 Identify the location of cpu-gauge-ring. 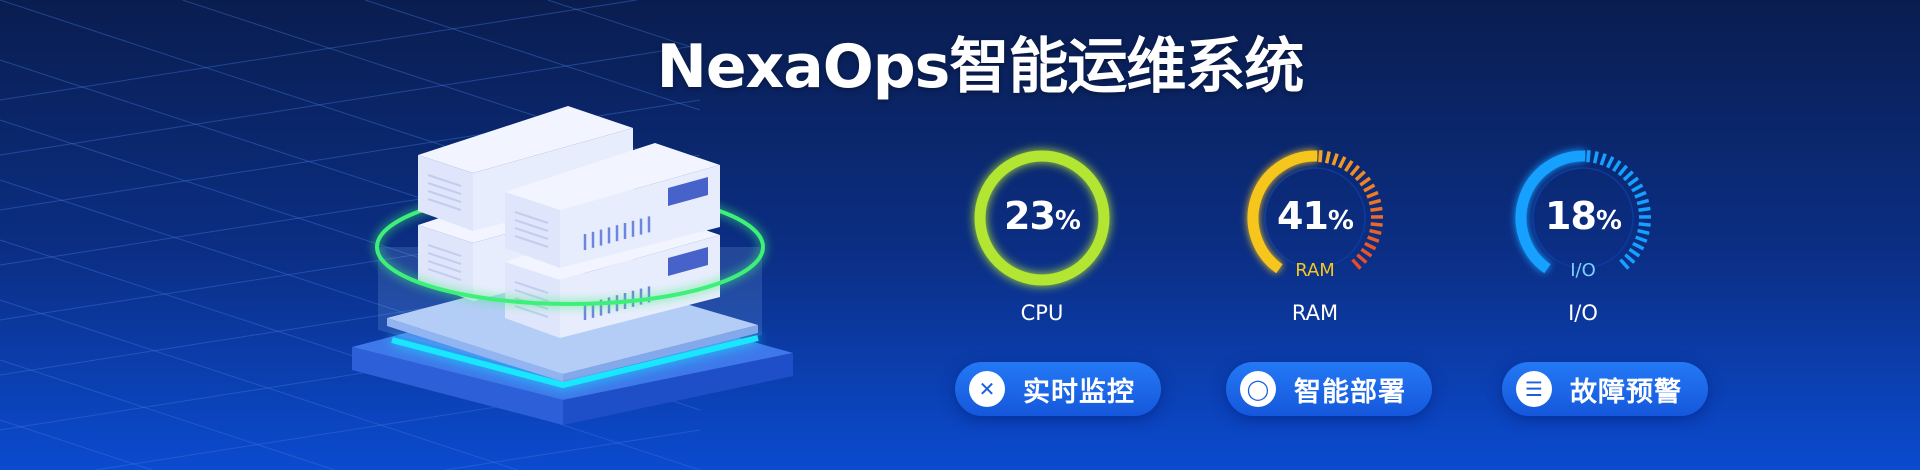
(1042, 218).